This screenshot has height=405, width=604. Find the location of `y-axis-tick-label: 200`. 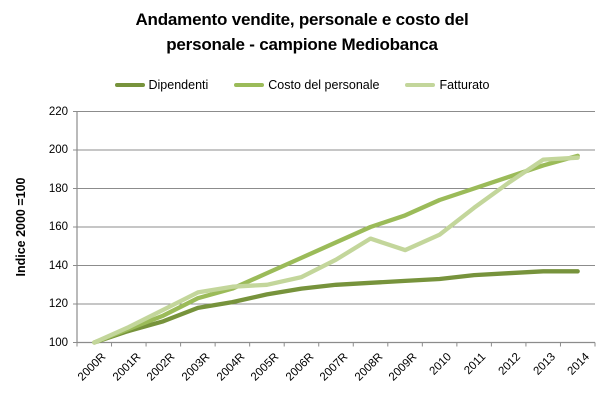

y-axis-tick-label: 200 is located at coordinates (58, 150).